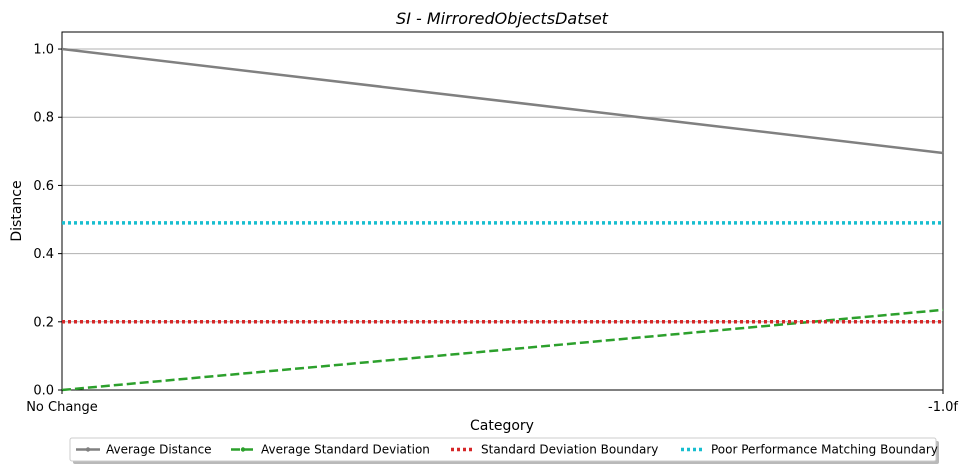 This screenshot has height=471, width=968. Describe the element at coordinates (569, 450) in the screenshot. I see `legend-label: Standard Deviation Boundary` at that location.